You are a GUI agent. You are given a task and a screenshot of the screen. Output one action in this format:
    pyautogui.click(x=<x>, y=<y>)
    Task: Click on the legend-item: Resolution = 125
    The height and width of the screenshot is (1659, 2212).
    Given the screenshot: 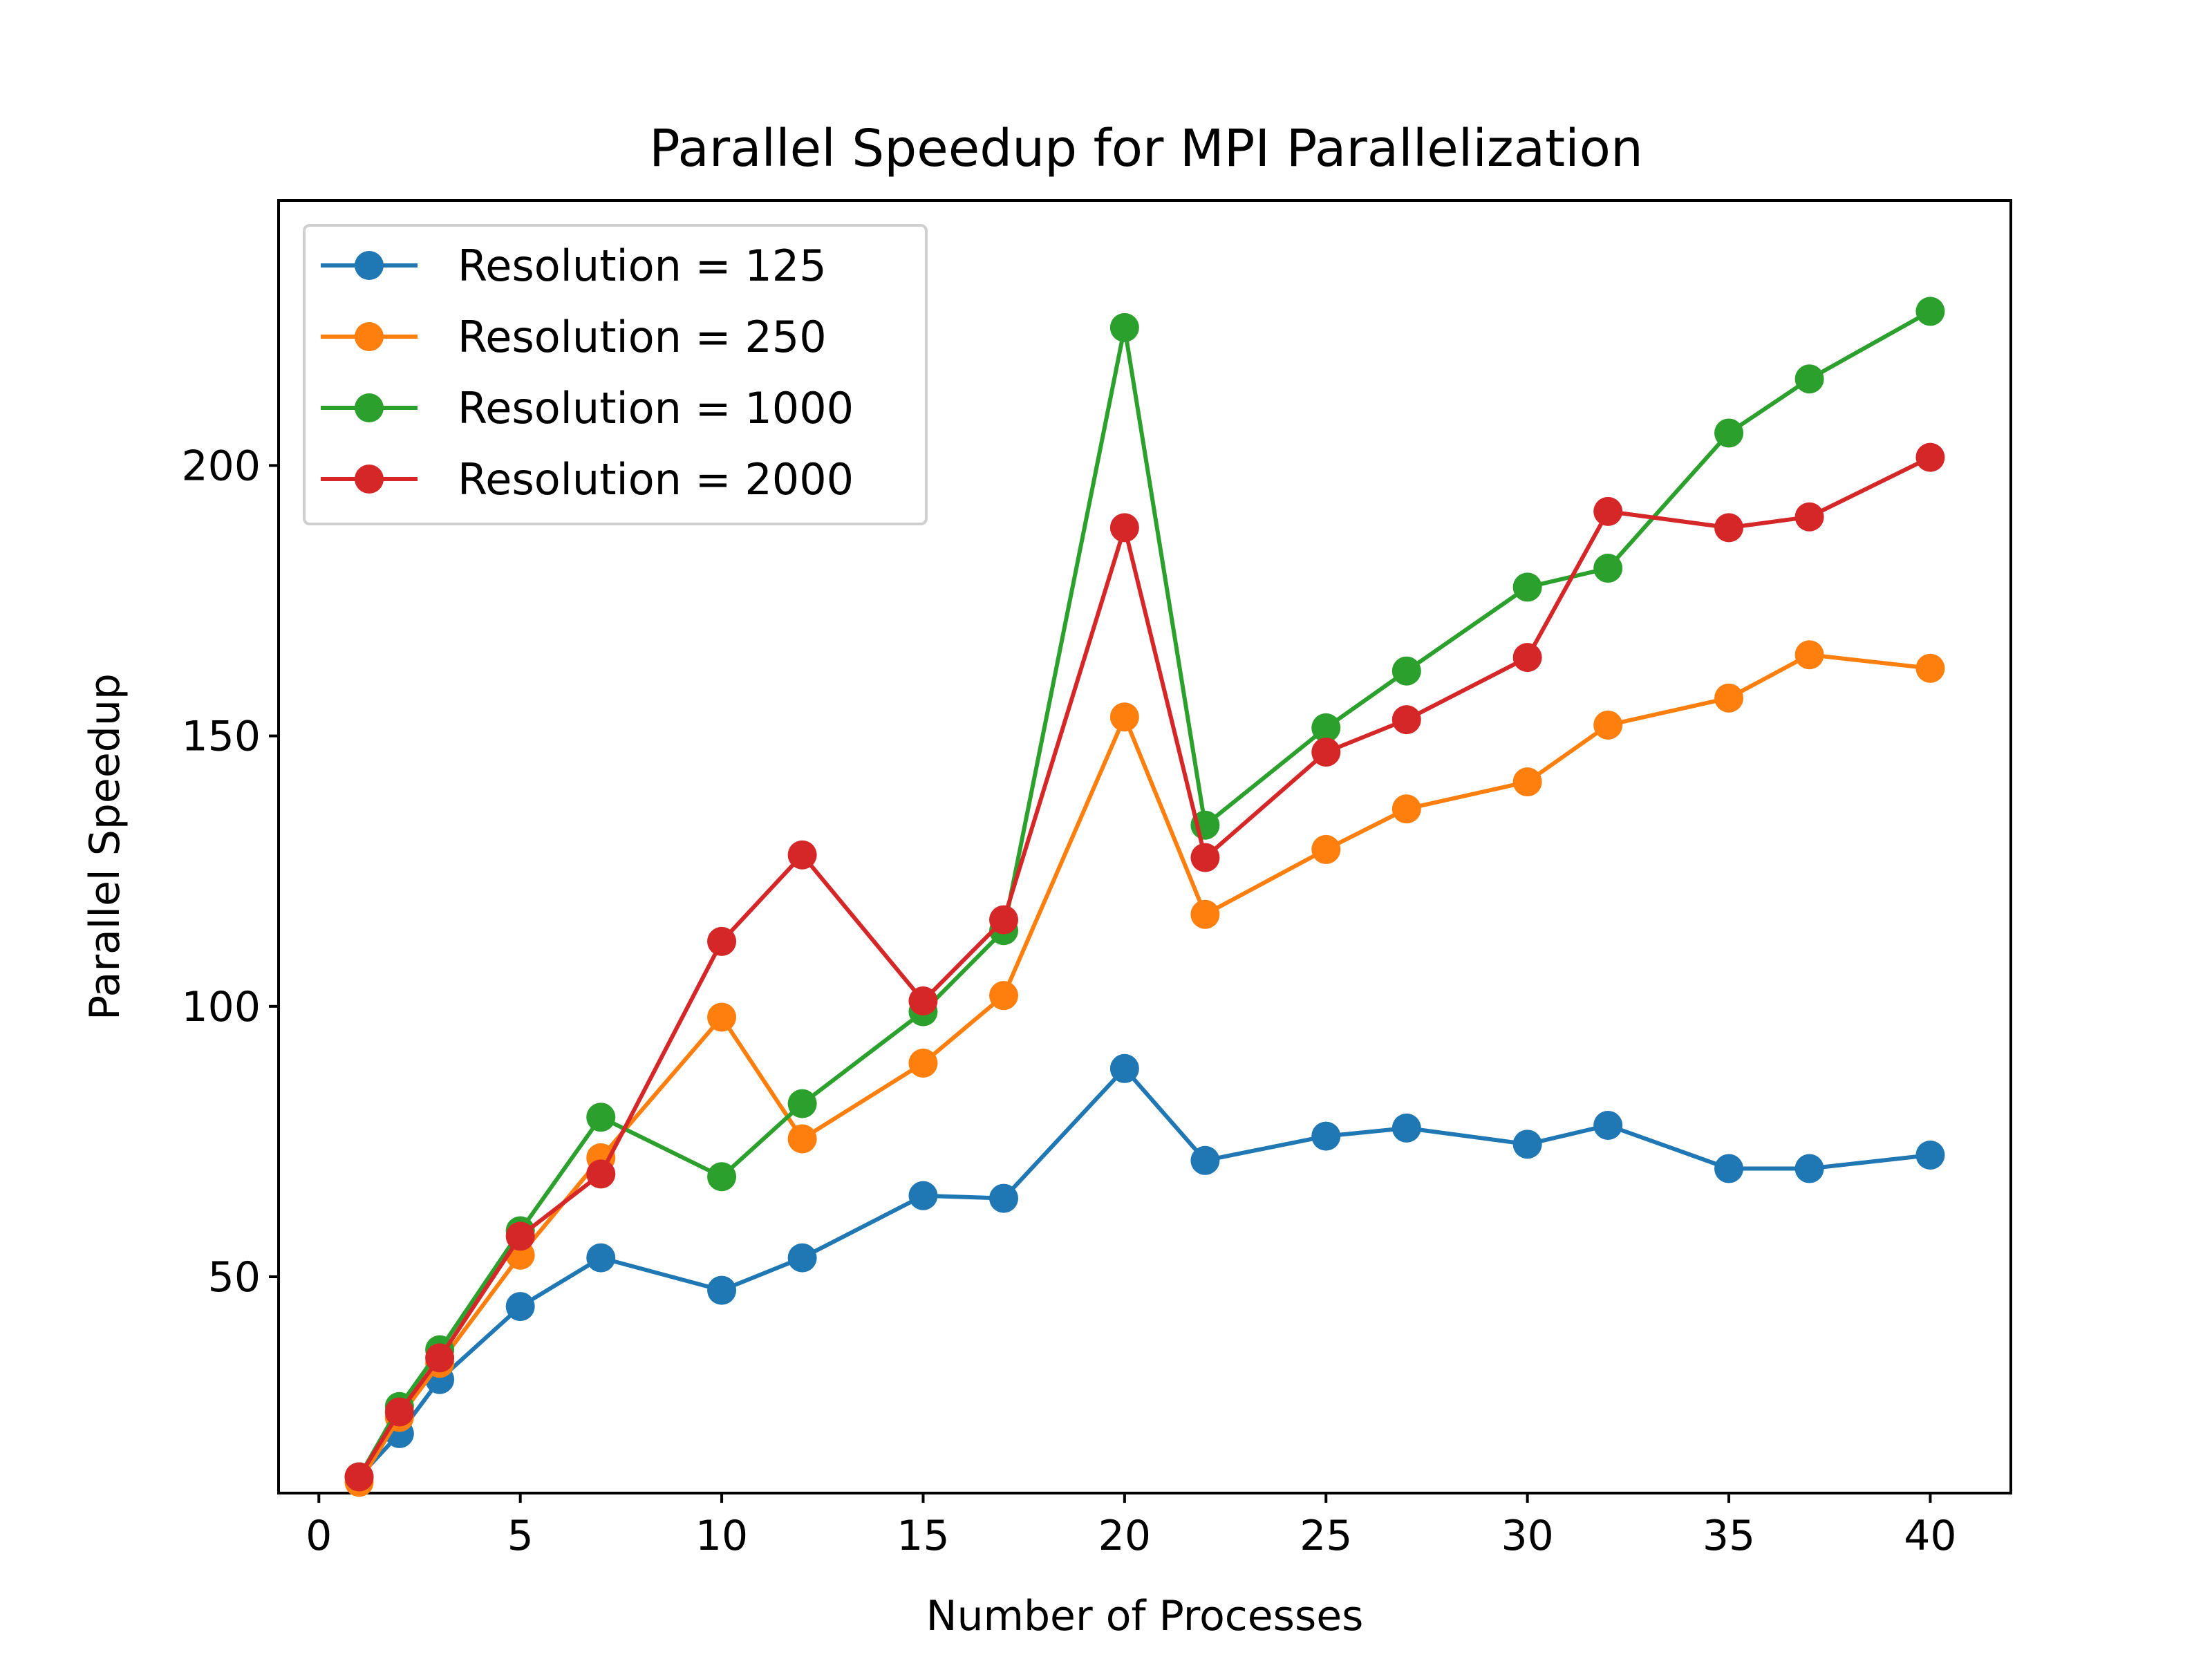 What is the action you would take?
    pyautogui.click(x=574, y=266)
    